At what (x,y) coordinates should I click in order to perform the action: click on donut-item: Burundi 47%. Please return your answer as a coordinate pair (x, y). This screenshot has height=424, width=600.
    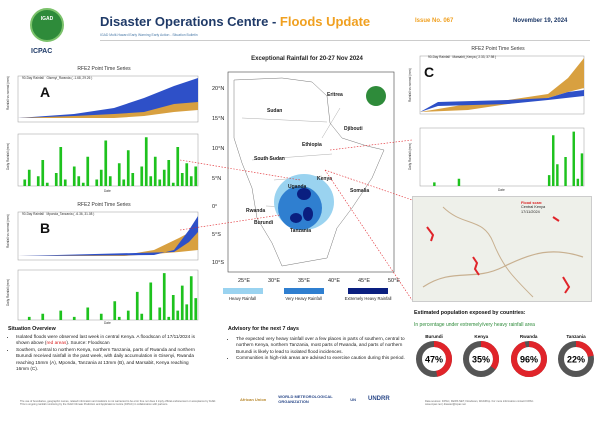
    Looking at the image, I should click on (434, 359).